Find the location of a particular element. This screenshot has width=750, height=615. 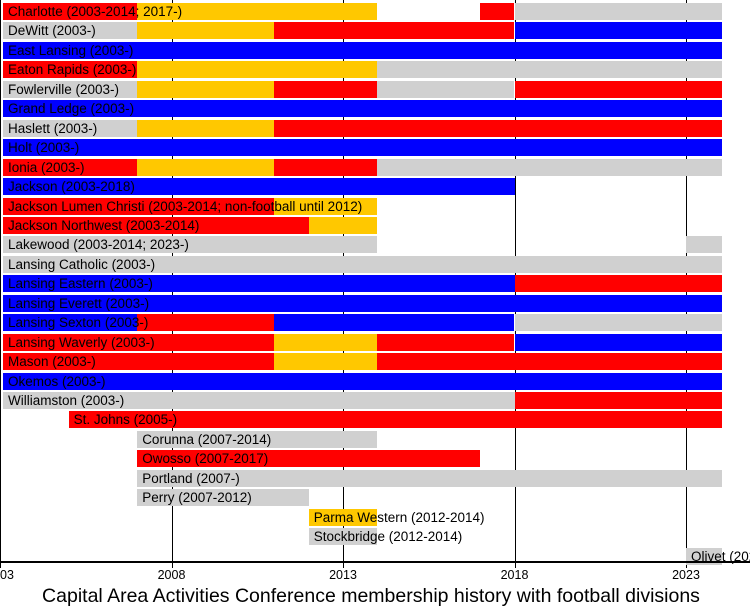

timeline-row: Lansing Eastern (2003-) is located at coordinates (375, 284).